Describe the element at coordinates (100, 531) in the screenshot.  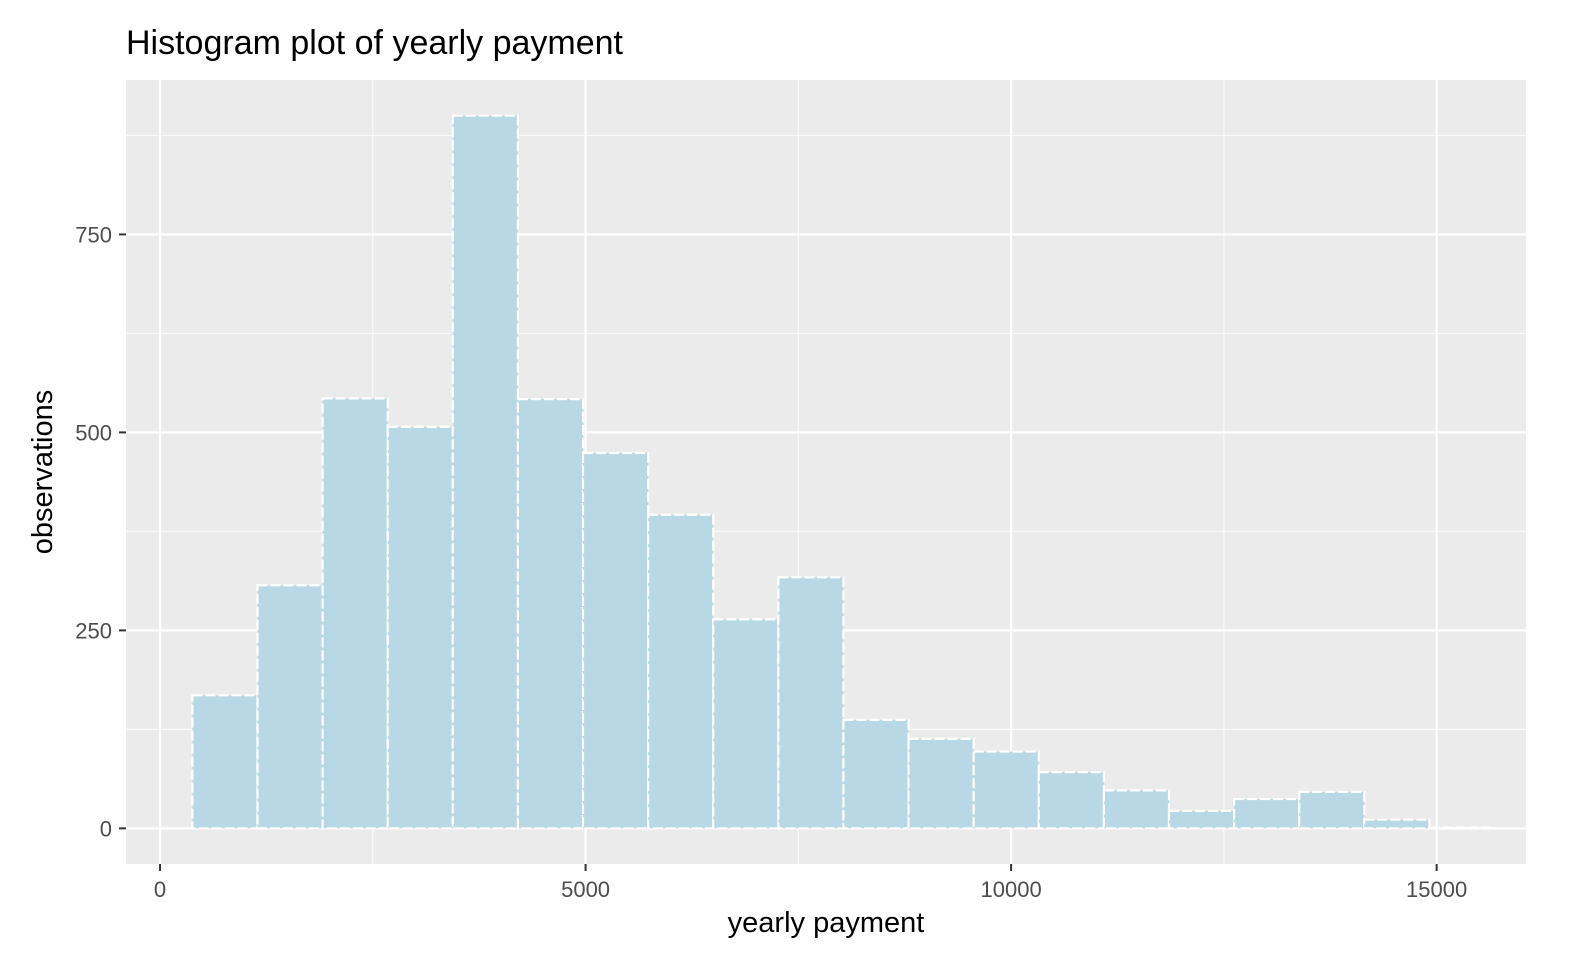
I see `y-axis: 0 250 500 750` at that location.